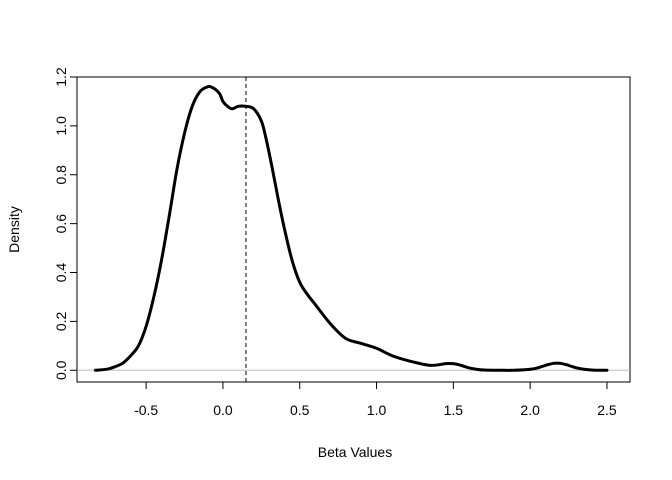 This screenshot has height=480, width=672. I want to click on x-axis: -0.5 0.0 0.5 1.0 1.5 2.0 2.5, so click(375, 399).